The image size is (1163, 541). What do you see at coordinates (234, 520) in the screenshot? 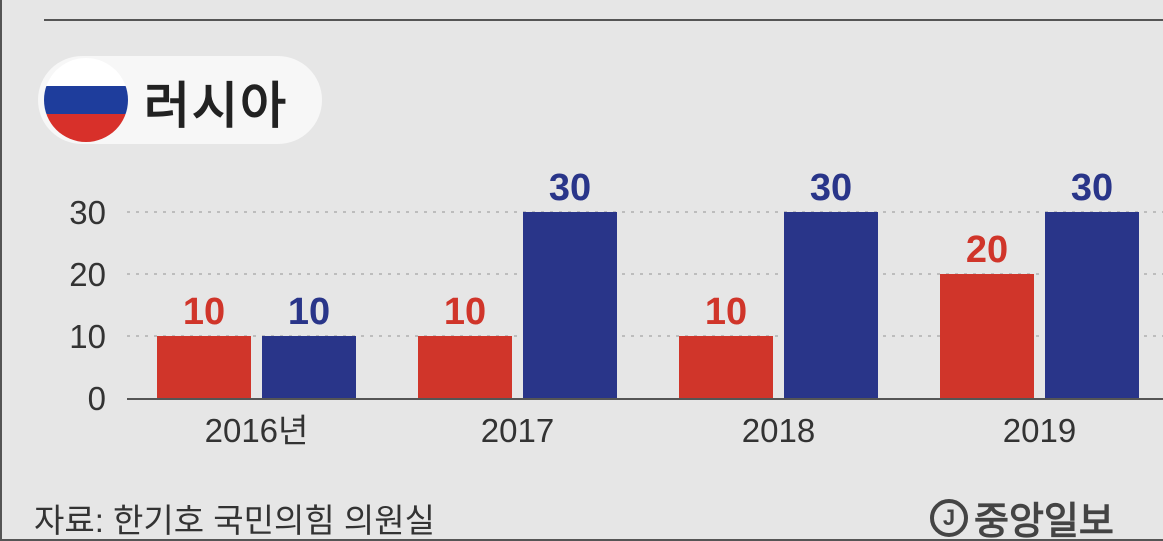
I see `source-note: 자료: 한기호 국민의힘 의원실` at bounding box center [234, 520].